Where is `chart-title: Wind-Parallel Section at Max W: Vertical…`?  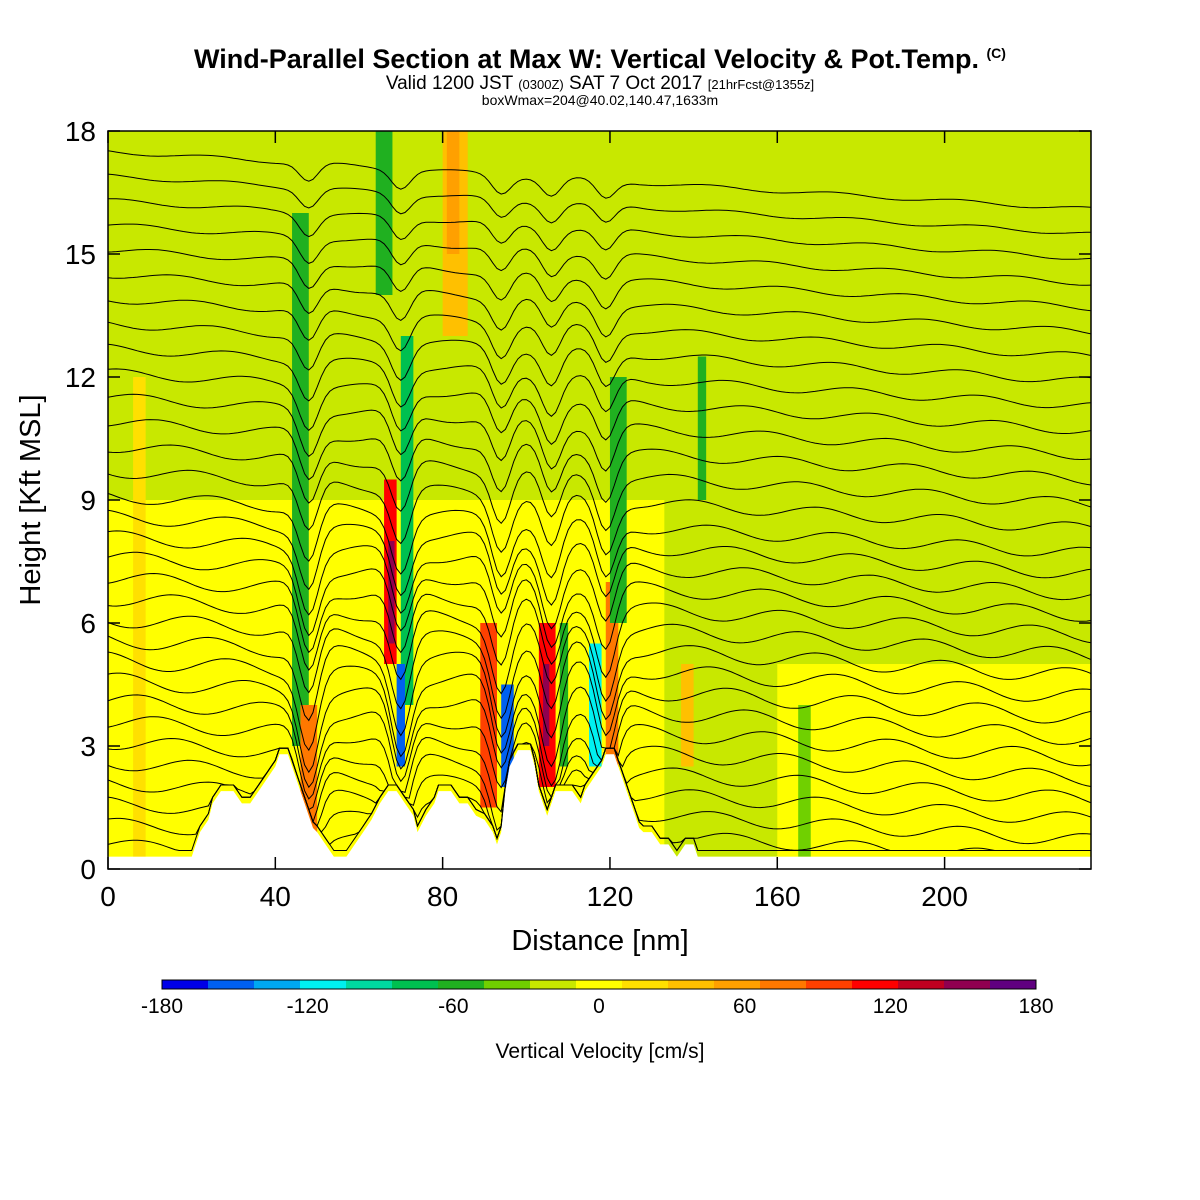
chart-title: Wind-Parallel Section at Max W: Vertical… is located at coordinates (600, 59).